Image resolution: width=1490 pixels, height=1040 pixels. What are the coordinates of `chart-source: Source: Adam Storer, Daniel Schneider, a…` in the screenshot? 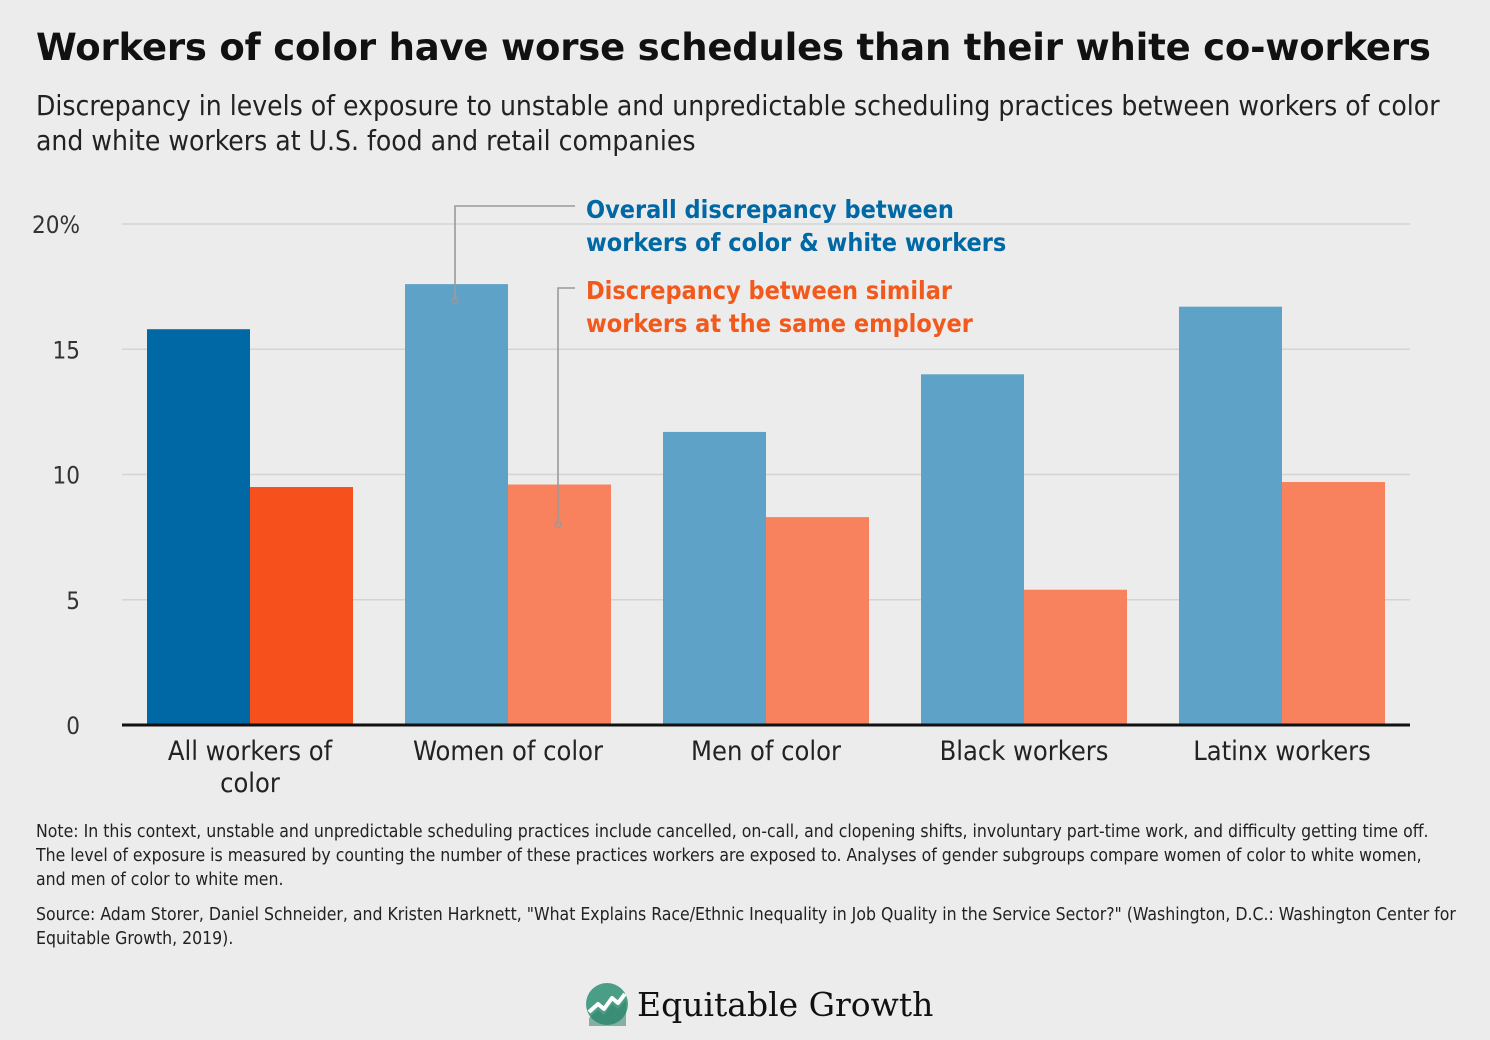 It's located at (746, 927).